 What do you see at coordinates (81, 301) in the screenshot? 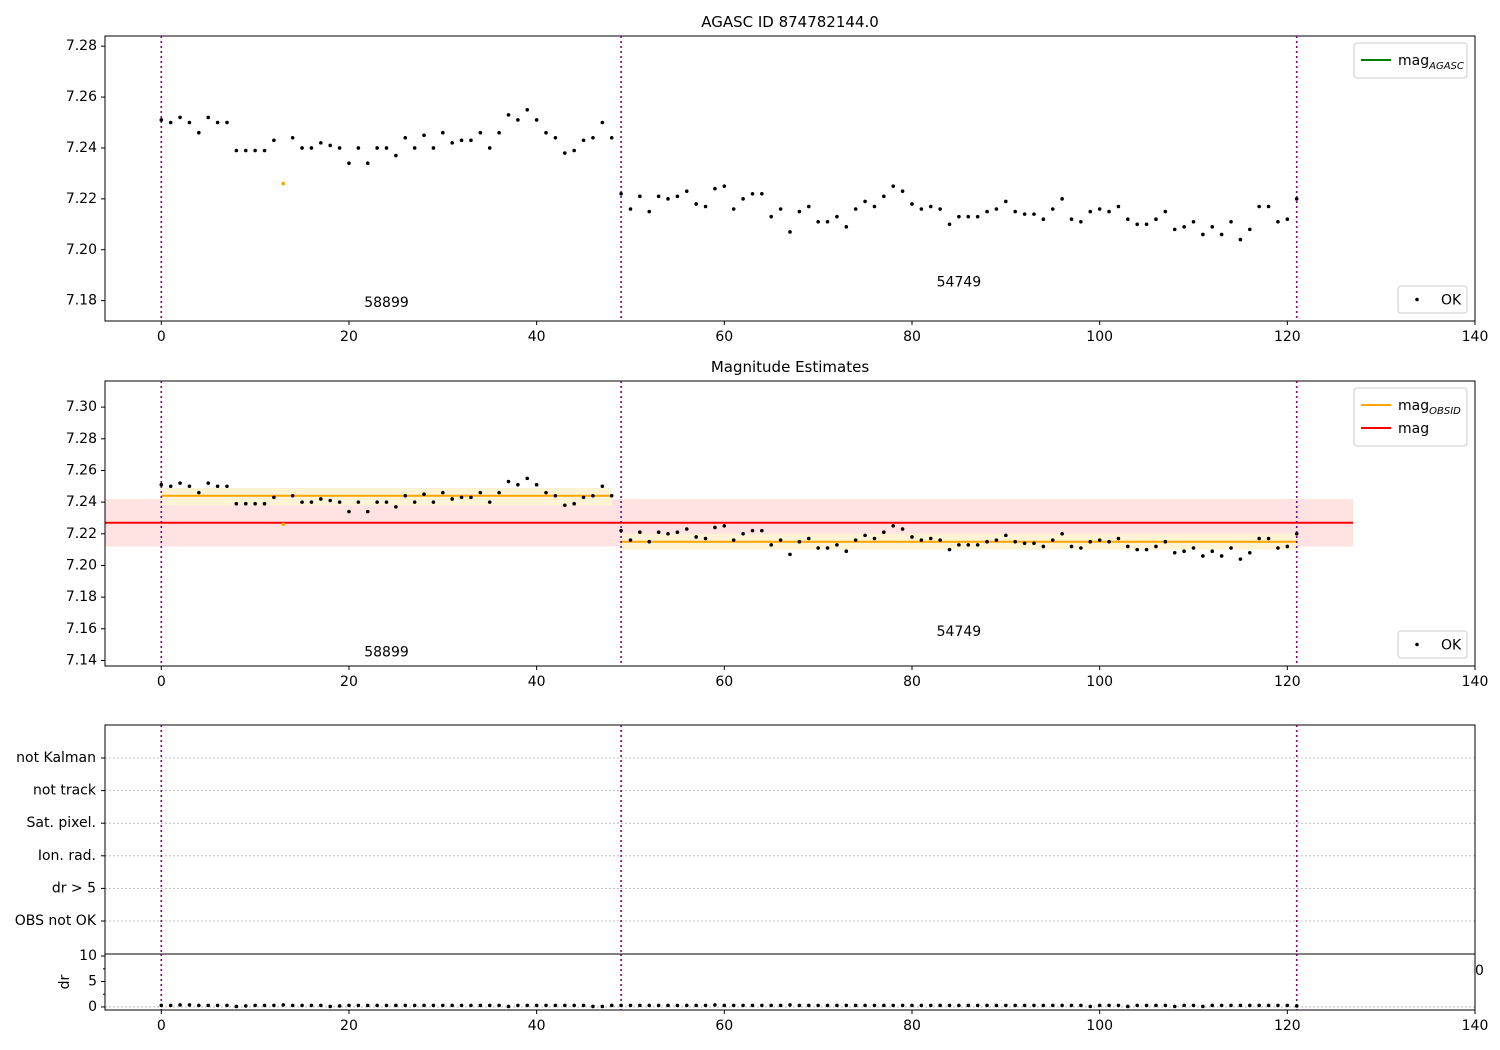
I see `y-tick-label: 7.18` at bounding box center [81, 301].